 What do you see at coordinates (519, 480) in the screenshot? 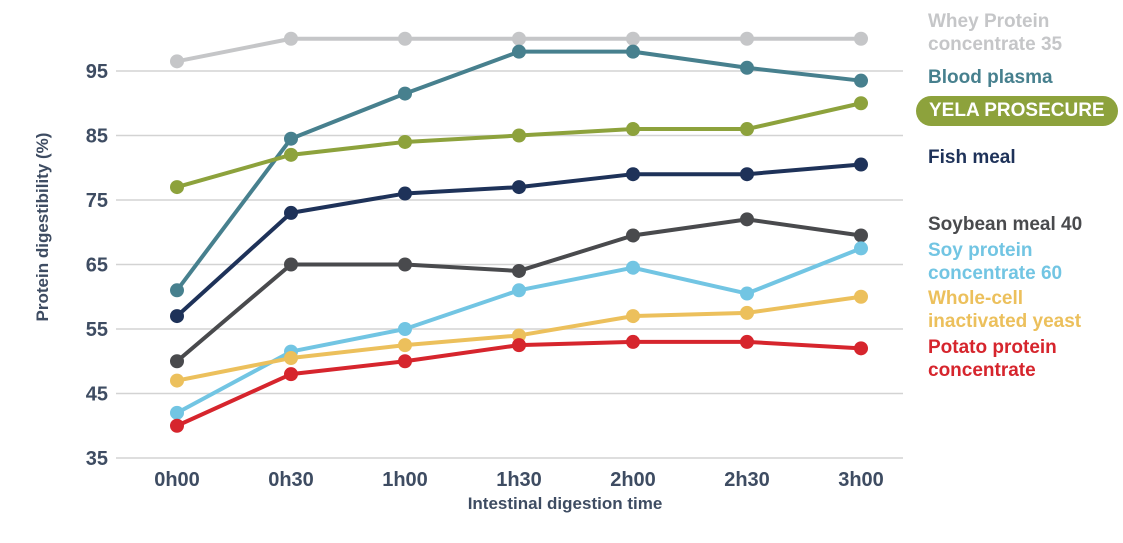
I see `x-tick-label: 1h30` at bounding box center [519, 480].